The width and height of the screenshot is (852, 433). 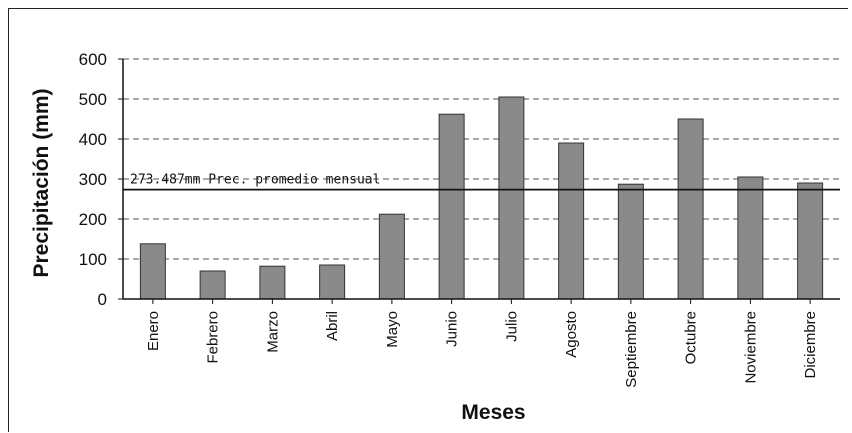 I want to click on x-tick-label-mayo: Mayo, so click(x=392, y=329).